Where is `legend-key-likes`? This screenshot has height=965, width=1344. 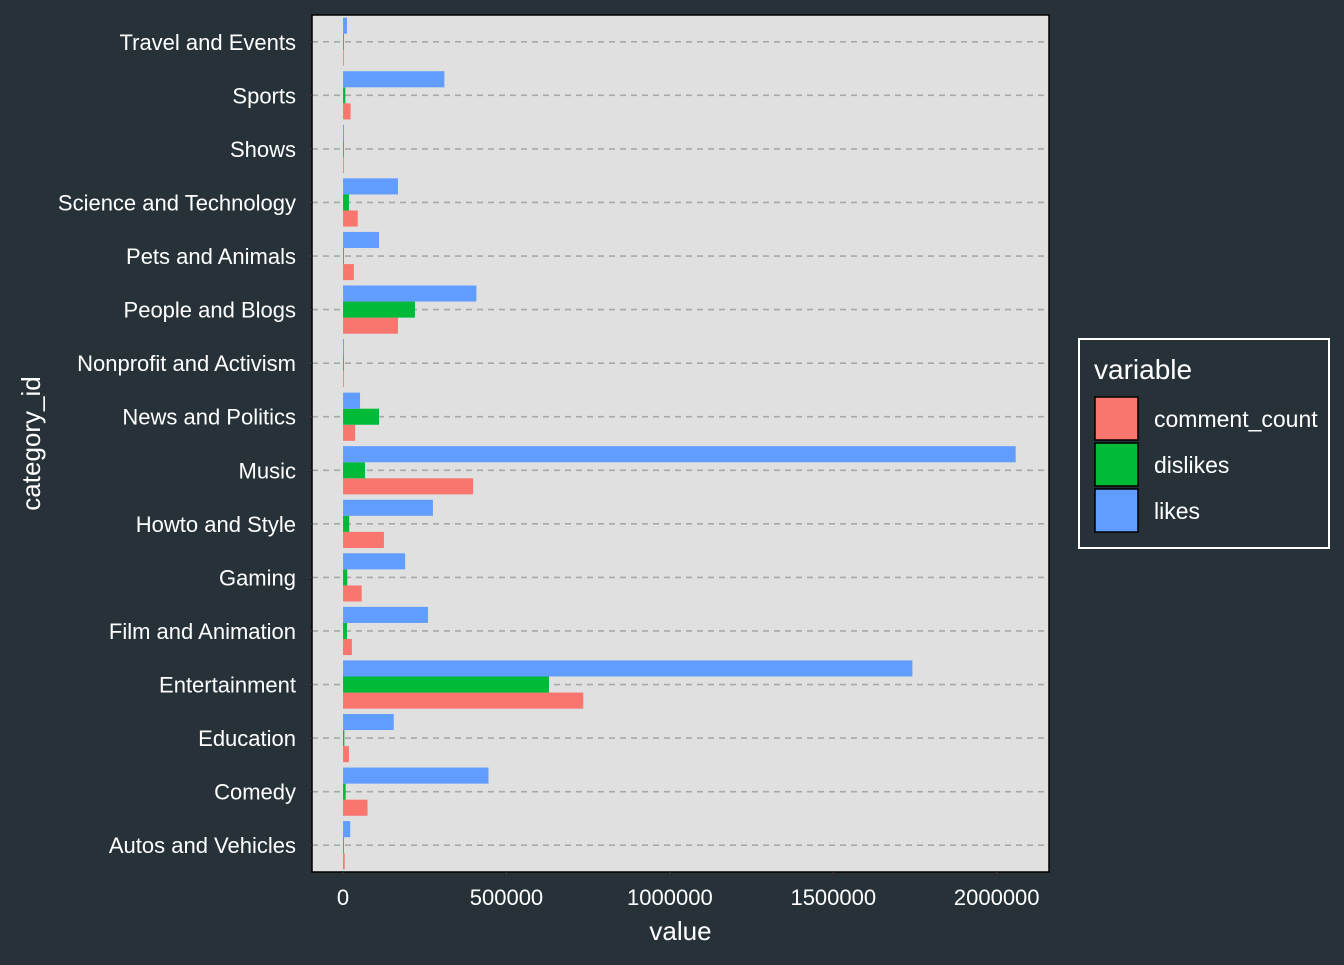
legend-key-likes is located at coordinates (1116, 510).